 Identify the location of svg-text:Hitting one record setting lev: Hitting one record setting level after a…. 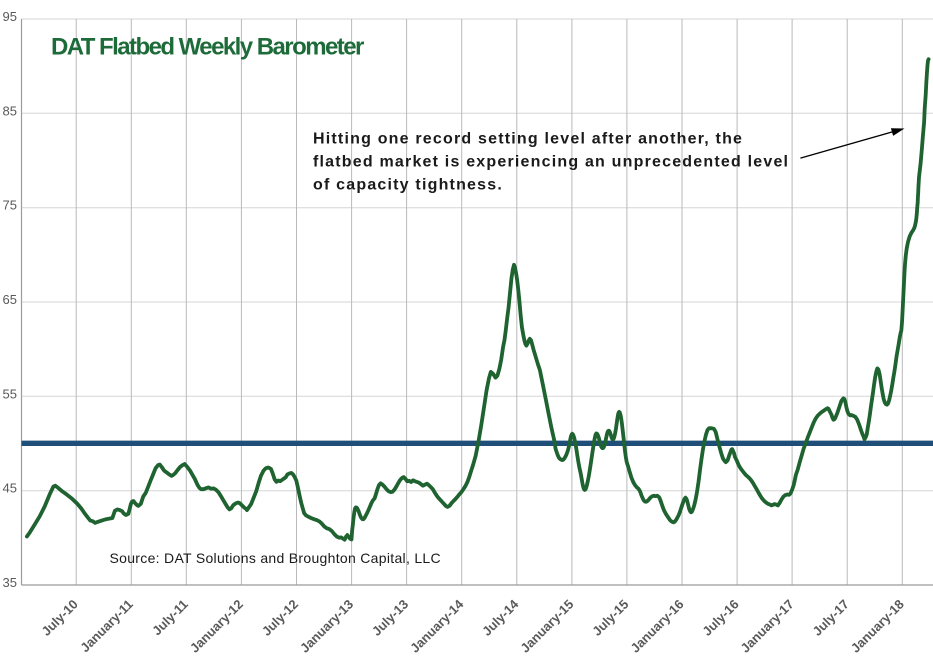
(528, 139).